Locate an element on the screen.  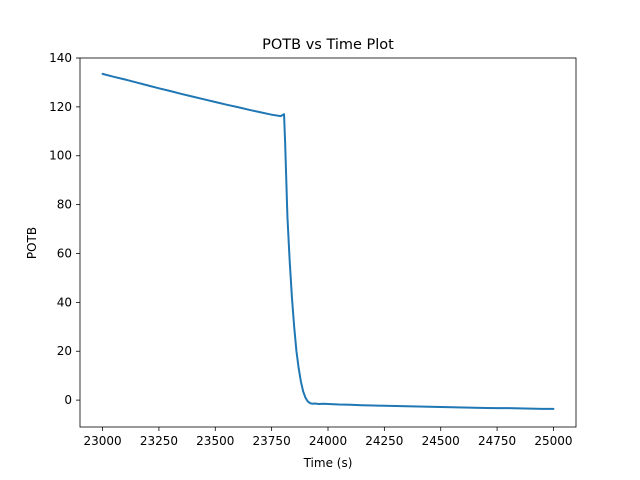
x-tick-label: 24250 is located at coordinates (384, 441).